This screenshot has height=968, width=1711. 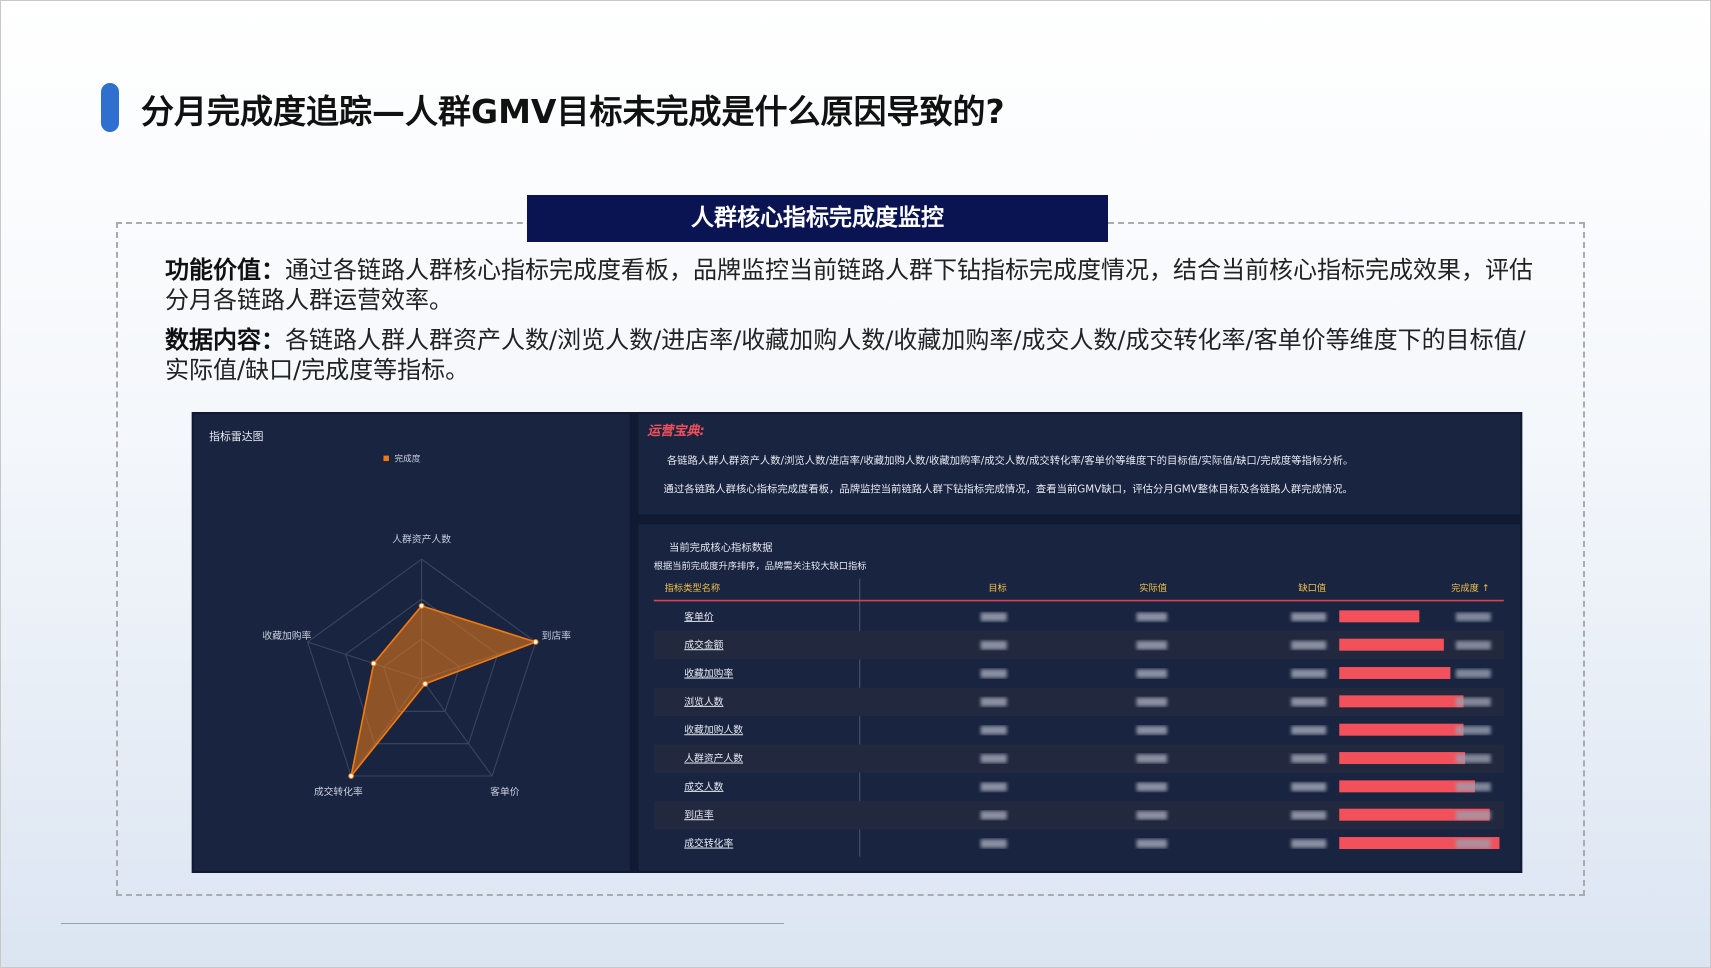 I want to click on table-title: 当前完成核心指标数据, so click(x=720, y=547).